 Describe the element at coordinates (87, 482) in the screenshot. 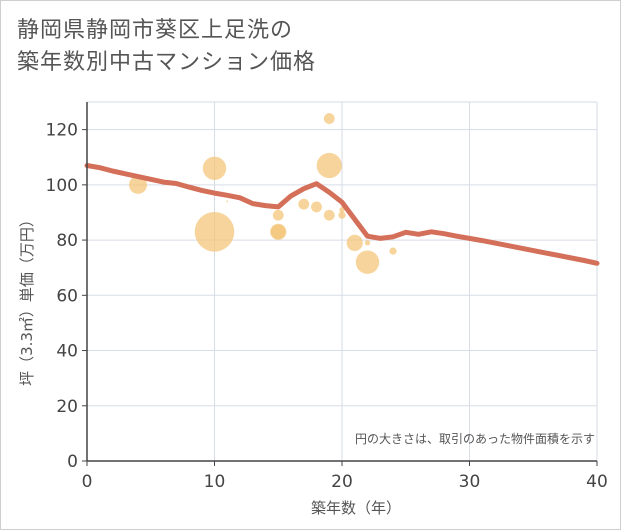

I see `x-tick-label: 0` at that location.